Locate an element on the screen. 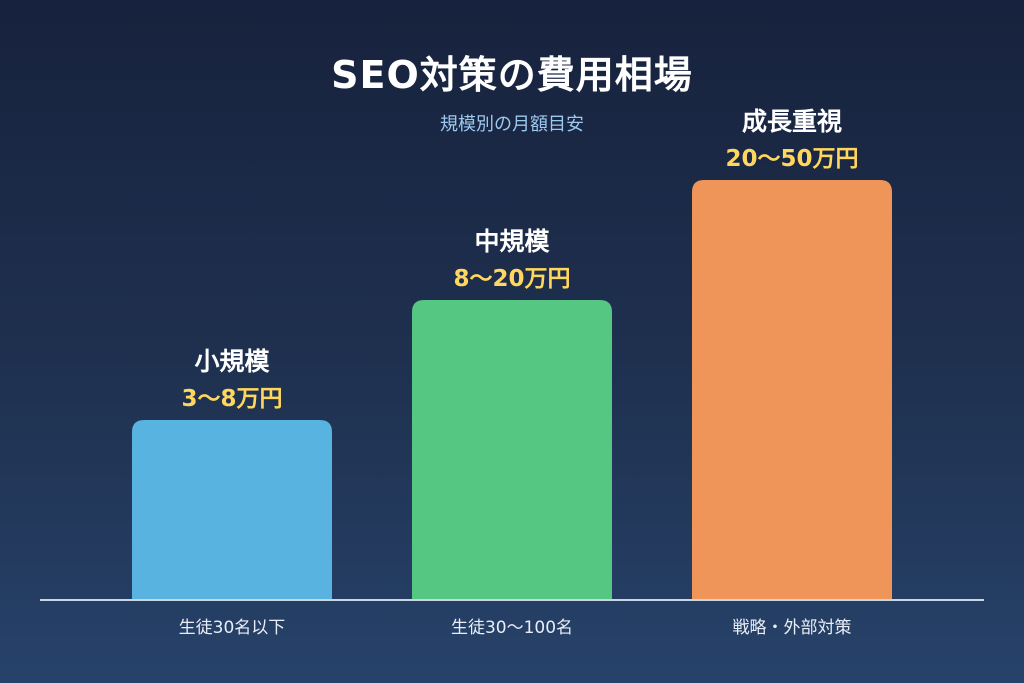  bar-name-label: 小規模 is located at coordinates (232, 361).